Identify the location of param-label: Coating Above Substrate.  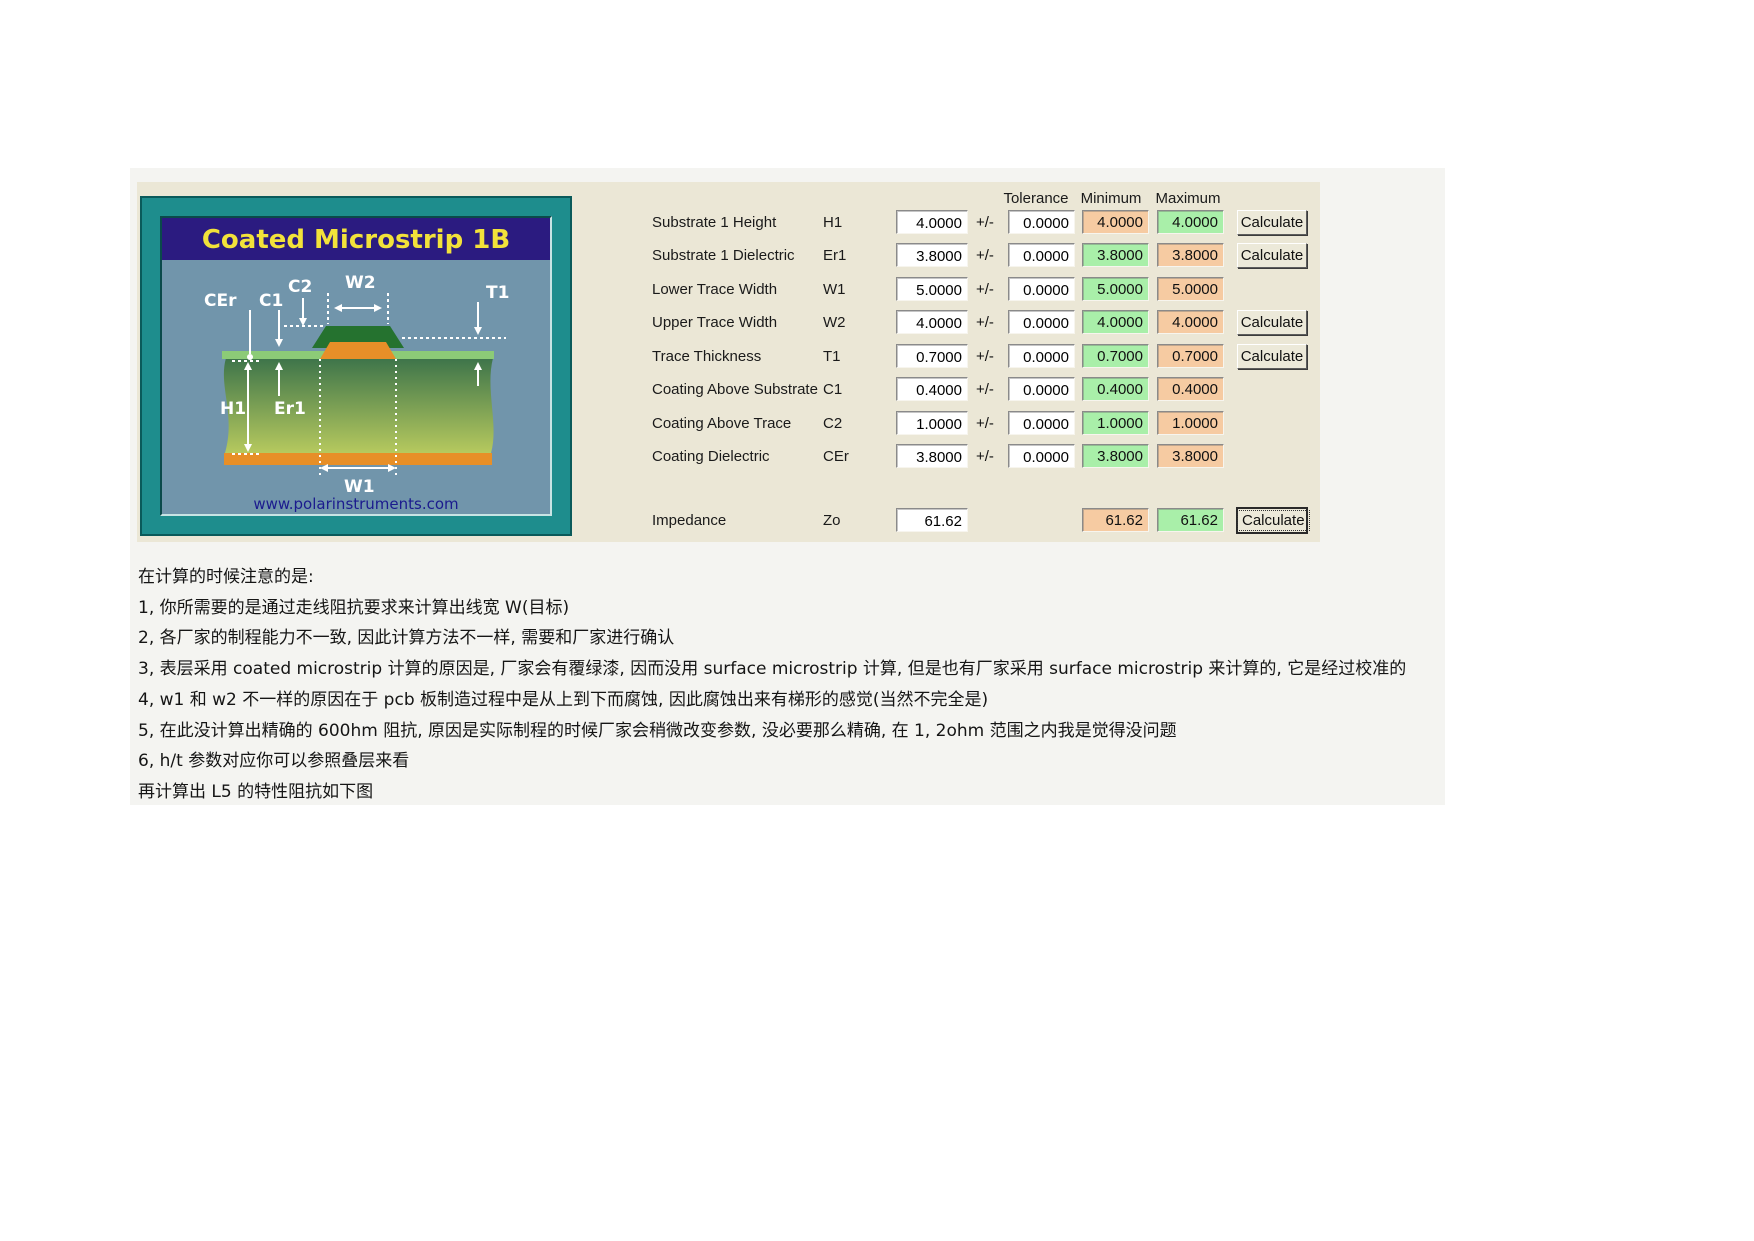
(735, 389).